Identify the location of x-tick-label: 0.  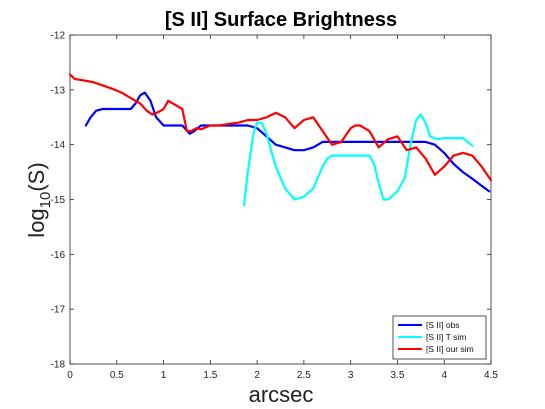
(70, 375).